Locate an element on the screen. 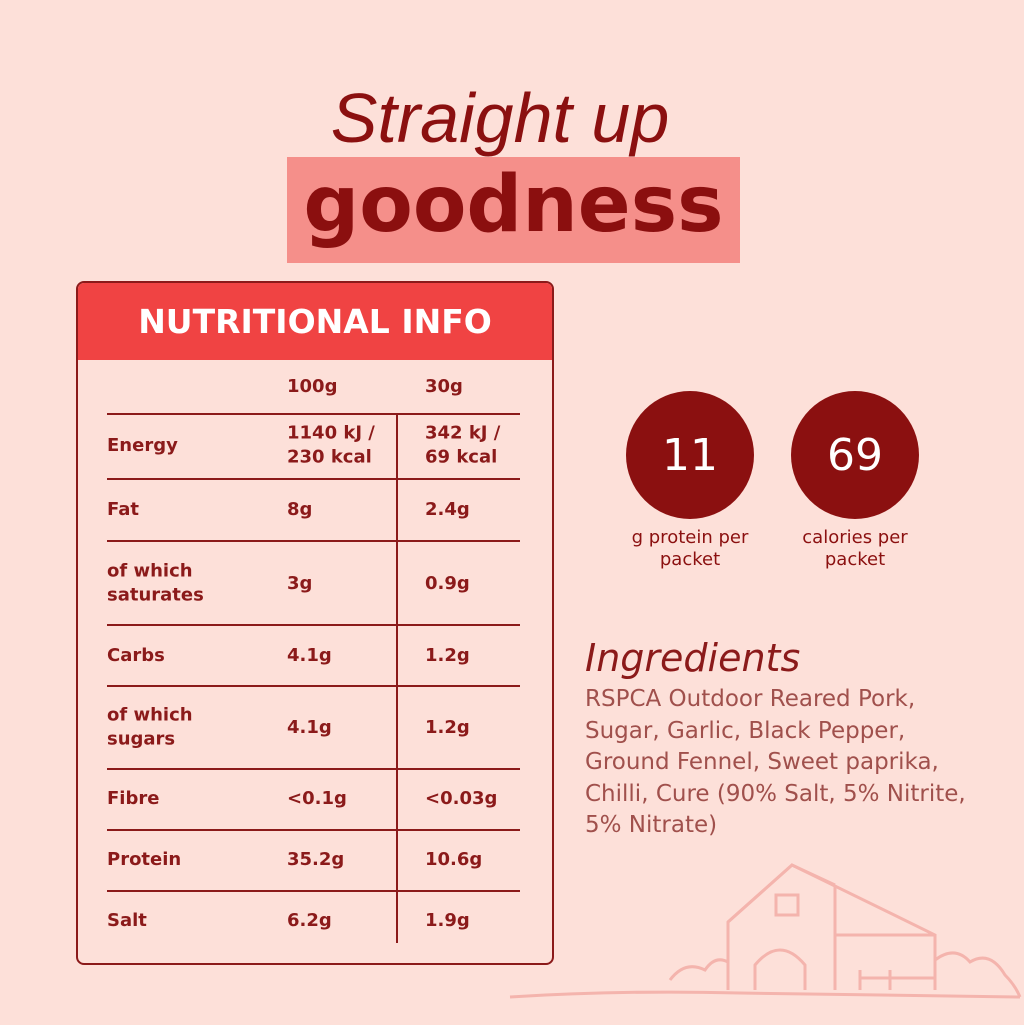 The image size is (1024, 1025). cell-value: 342 kJ / 69 kcal is located at coordinates (463, 445).